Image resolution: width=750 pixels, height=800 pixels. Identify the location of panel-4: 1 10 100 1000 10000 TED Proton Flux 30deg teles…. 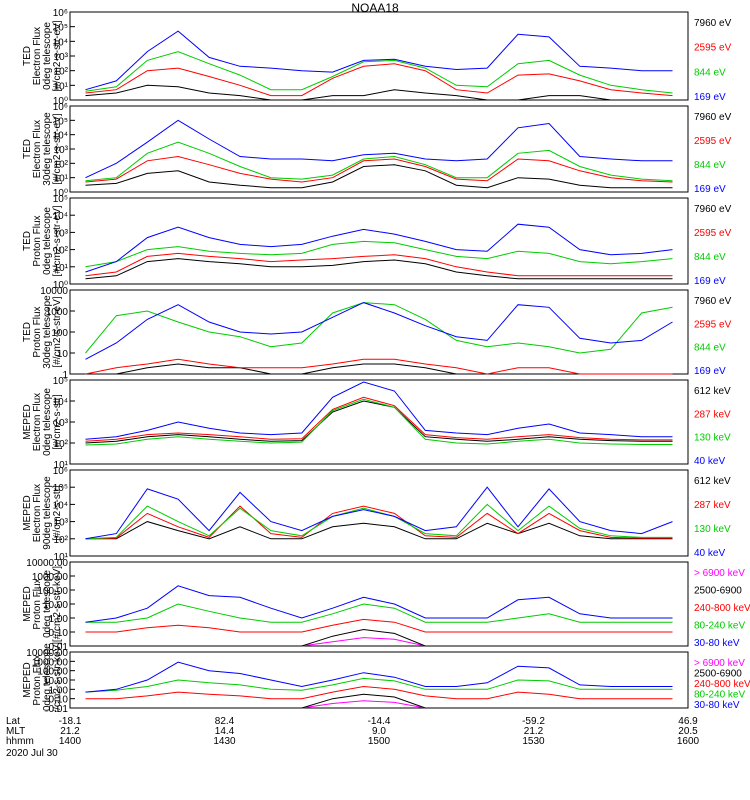
(377, 333).